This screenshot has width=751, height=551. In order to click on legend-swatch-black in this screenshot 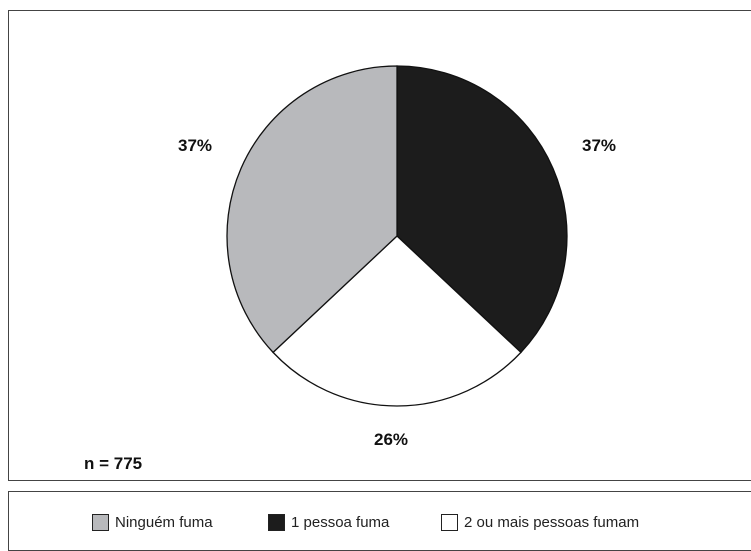, I will do `click(276, 522)`.